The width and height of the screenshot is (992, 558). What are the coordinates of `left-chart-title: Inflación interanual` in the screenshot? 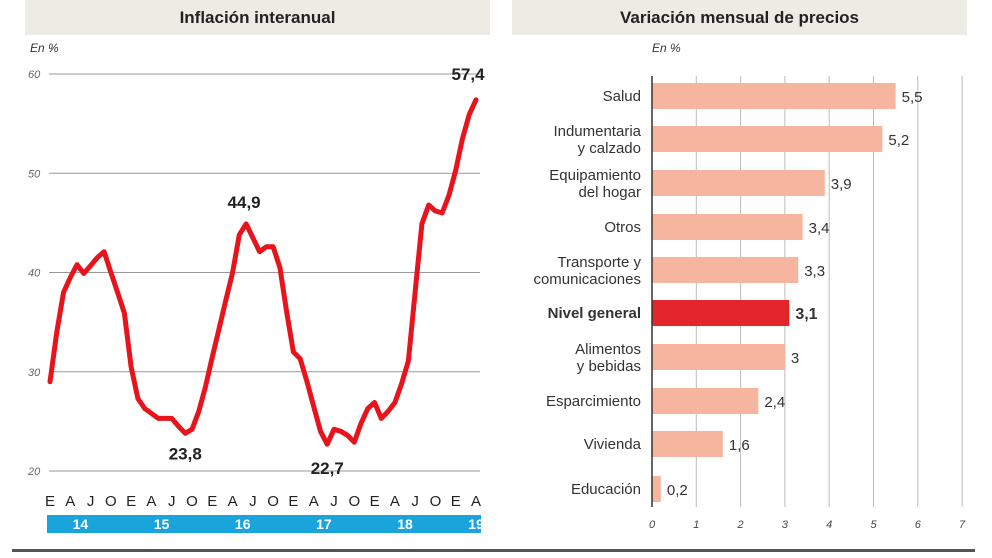 It's located at (257, 17).